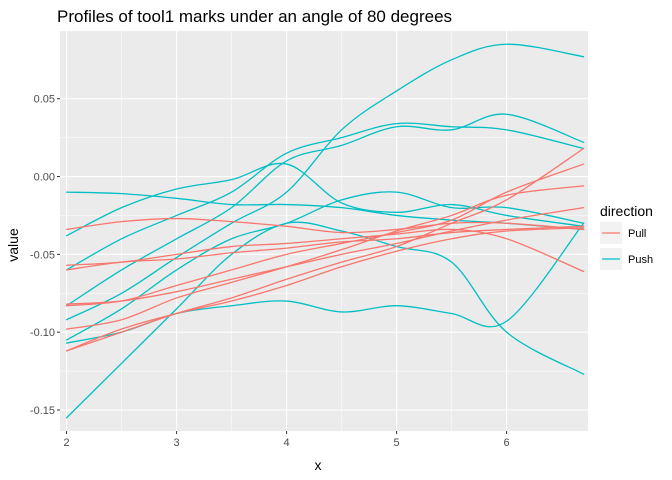  What do you see at coordinates (177, 443) in the screenshot?
I see `x-tick-label: 3` at bounding box center [177, 443].